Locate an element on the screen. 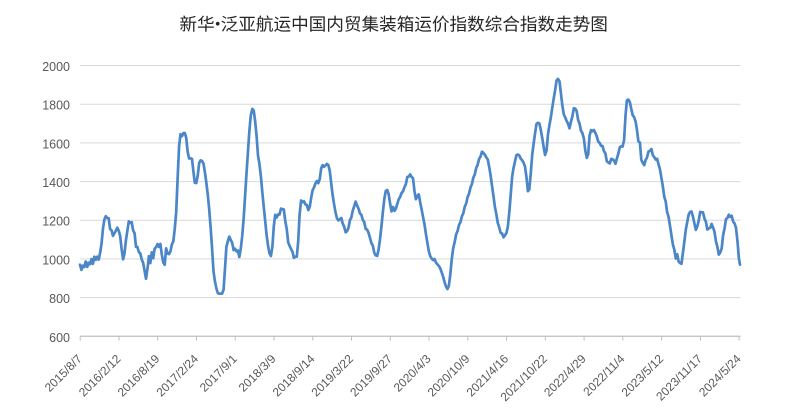  svg-text: 1200 is located at coordinates (56, 222).